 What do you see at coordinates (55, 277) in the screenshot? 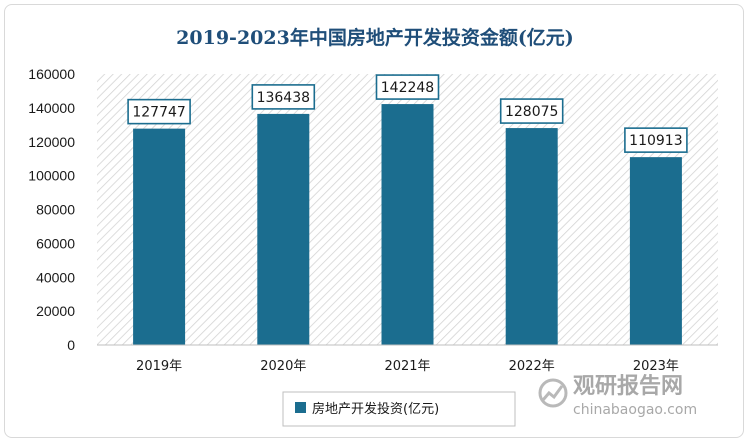
I see `y-tick-label: 40000` at bounding box center [55, 277].